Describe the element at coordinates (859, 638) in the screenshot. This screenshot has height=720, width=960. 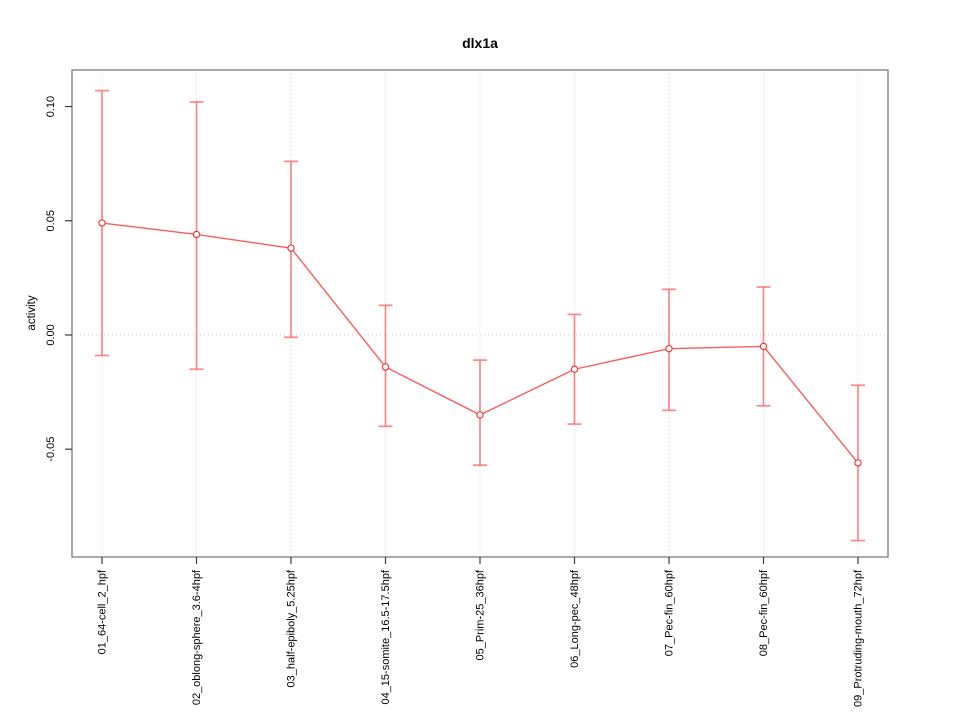
I see `x-tick-label: 09_Protruding-mouth_72hpf` at that location.